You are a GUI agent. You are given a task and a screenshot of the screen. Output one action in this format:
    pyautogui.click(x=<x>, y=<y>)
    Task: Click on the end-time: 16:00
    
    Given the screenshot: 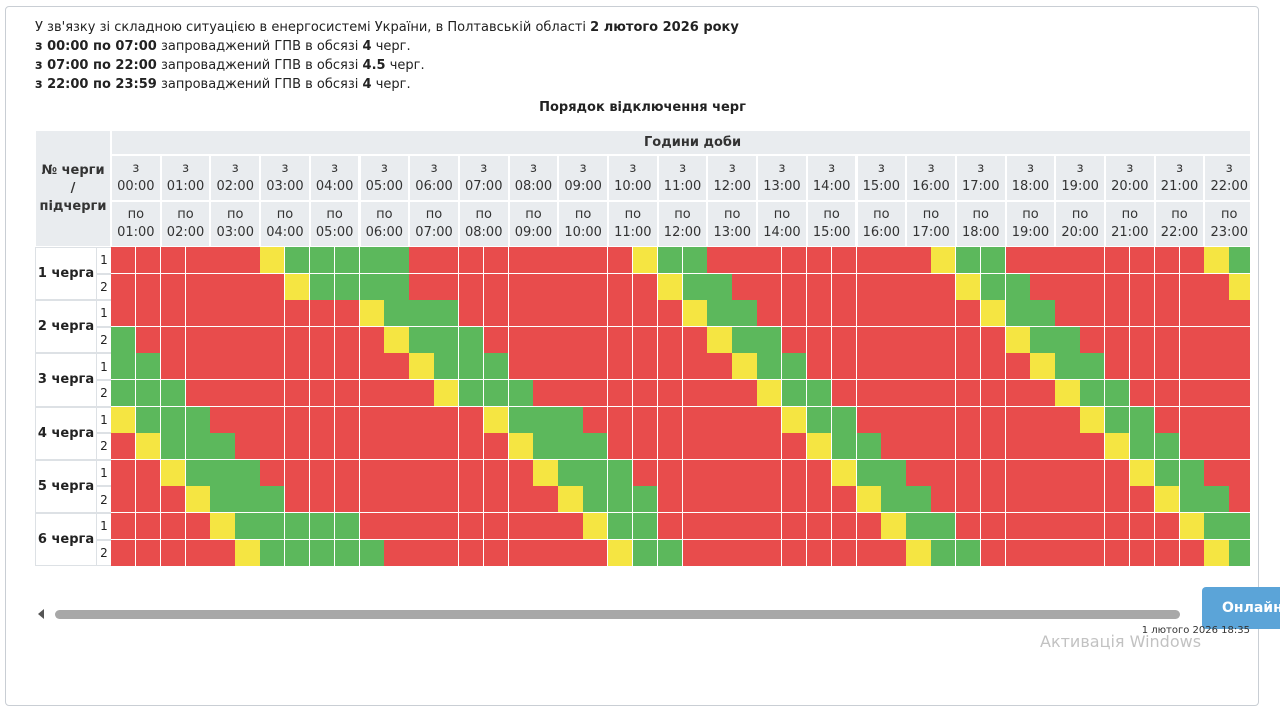 What is the action you would take?
    pyautogui.click(x=881, y=232)
    